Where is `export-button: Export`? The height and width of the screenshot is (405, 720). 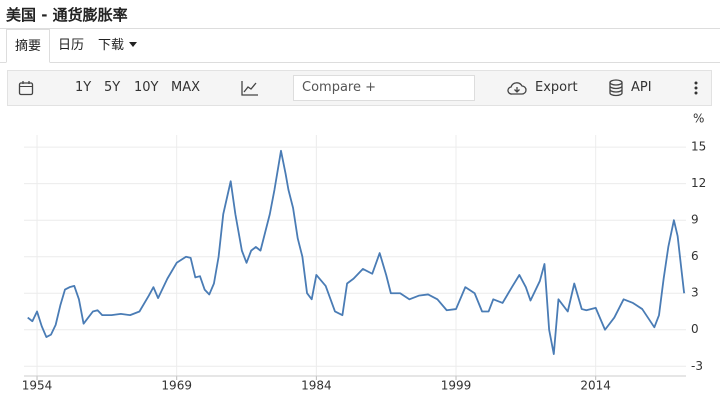
export-button: Export is located at coordinates (556, 87).